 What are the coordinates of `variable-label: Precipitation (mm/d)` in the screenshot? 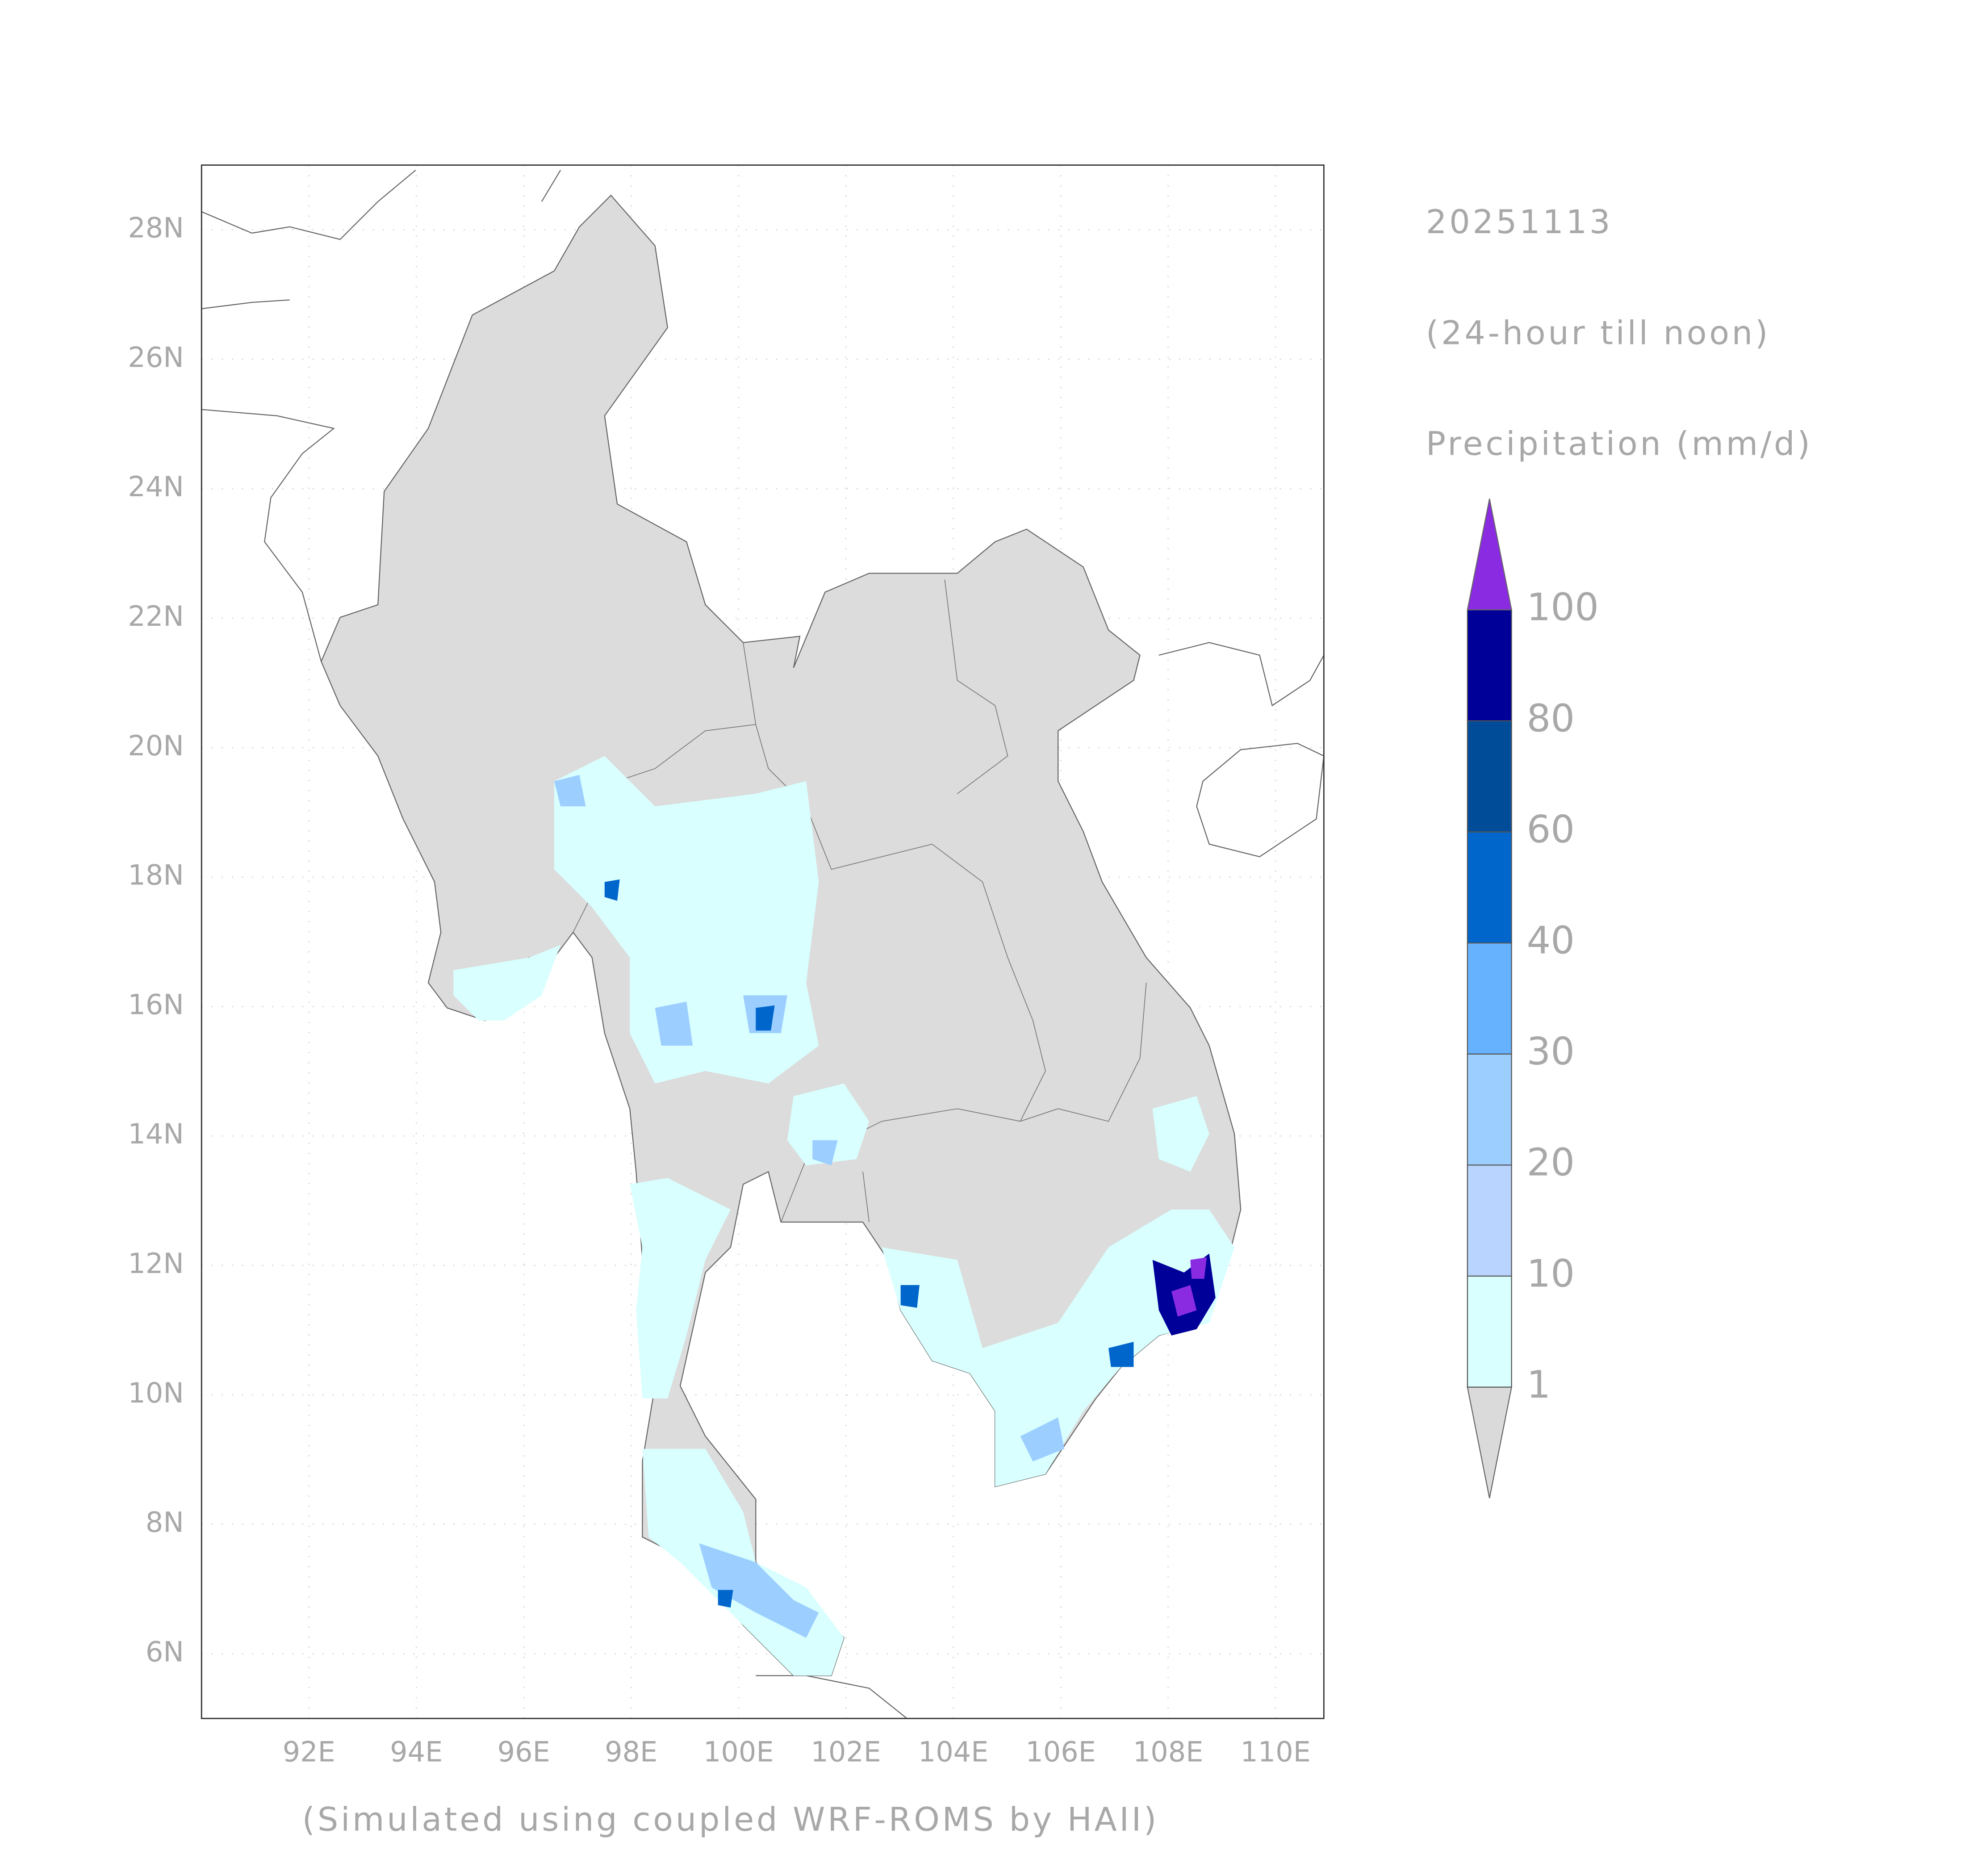 It's located at (1619, 444).